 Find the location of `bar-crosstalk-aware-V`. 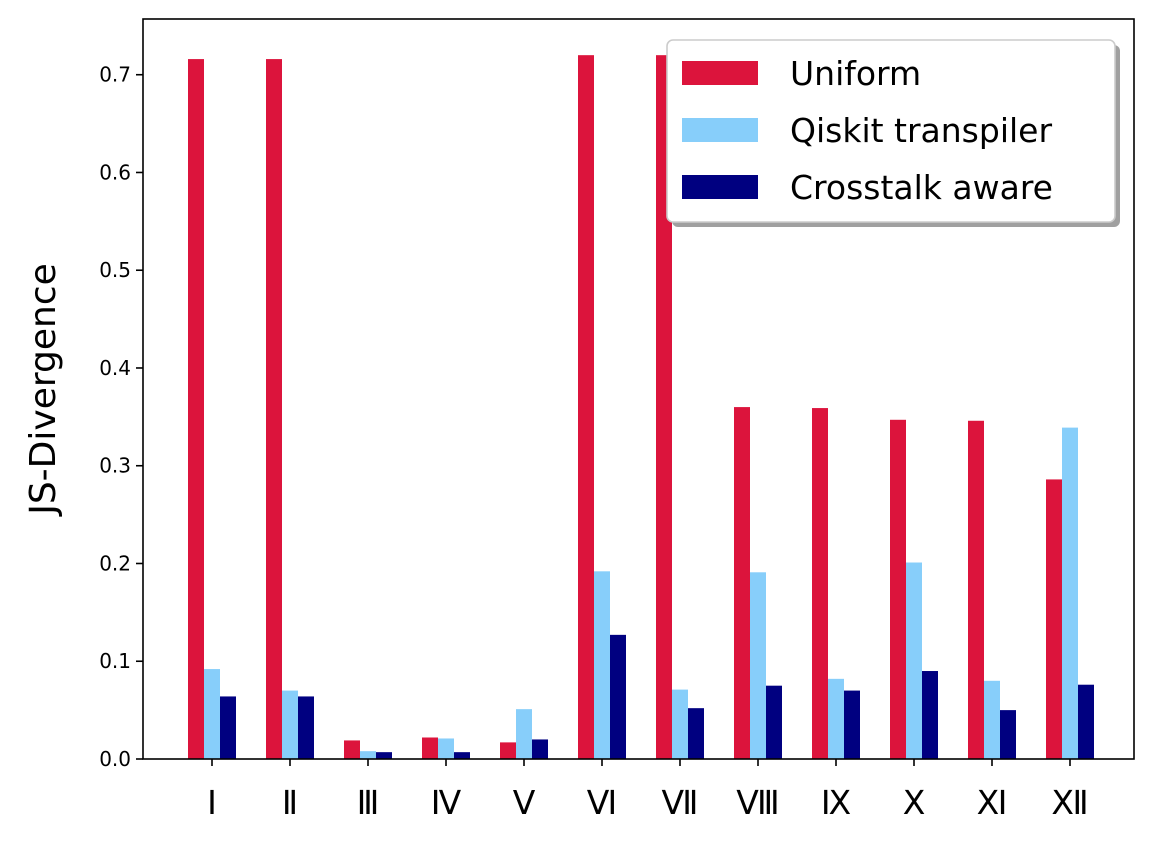

bar-crosstalk-aware-V is located at coordinates (540, 749).